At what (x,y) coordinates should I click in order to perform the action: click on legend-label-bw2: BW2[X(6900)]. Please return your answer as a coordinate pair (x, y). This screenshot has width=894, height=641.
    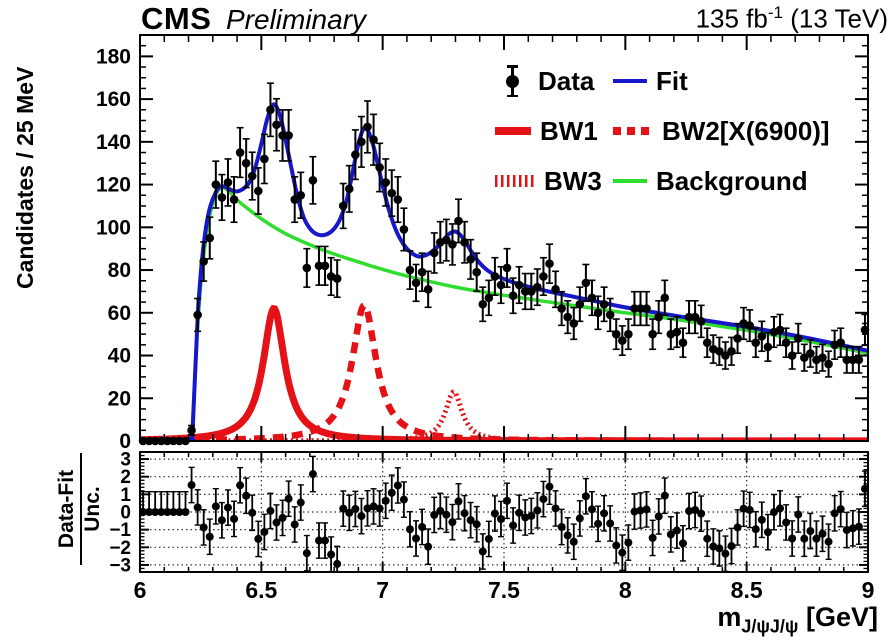
    Looking at the image, I should click on (746, 130).